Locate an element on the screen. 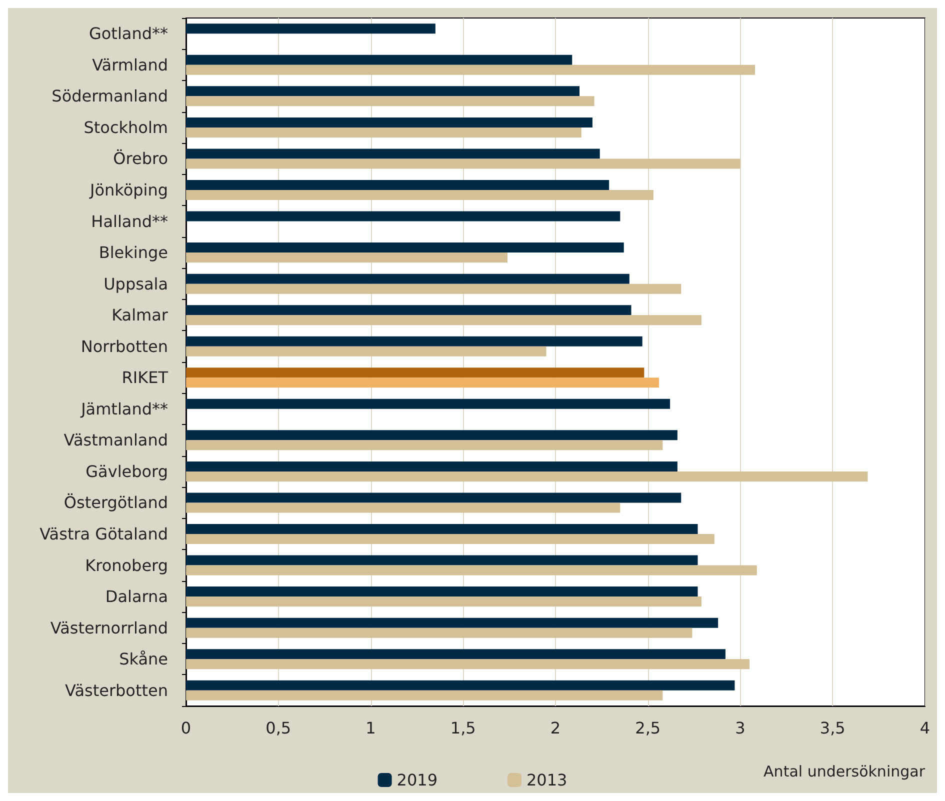 The image size is (945, 801). y-tick-label: Kalmar is located at coordinates (140, 315).